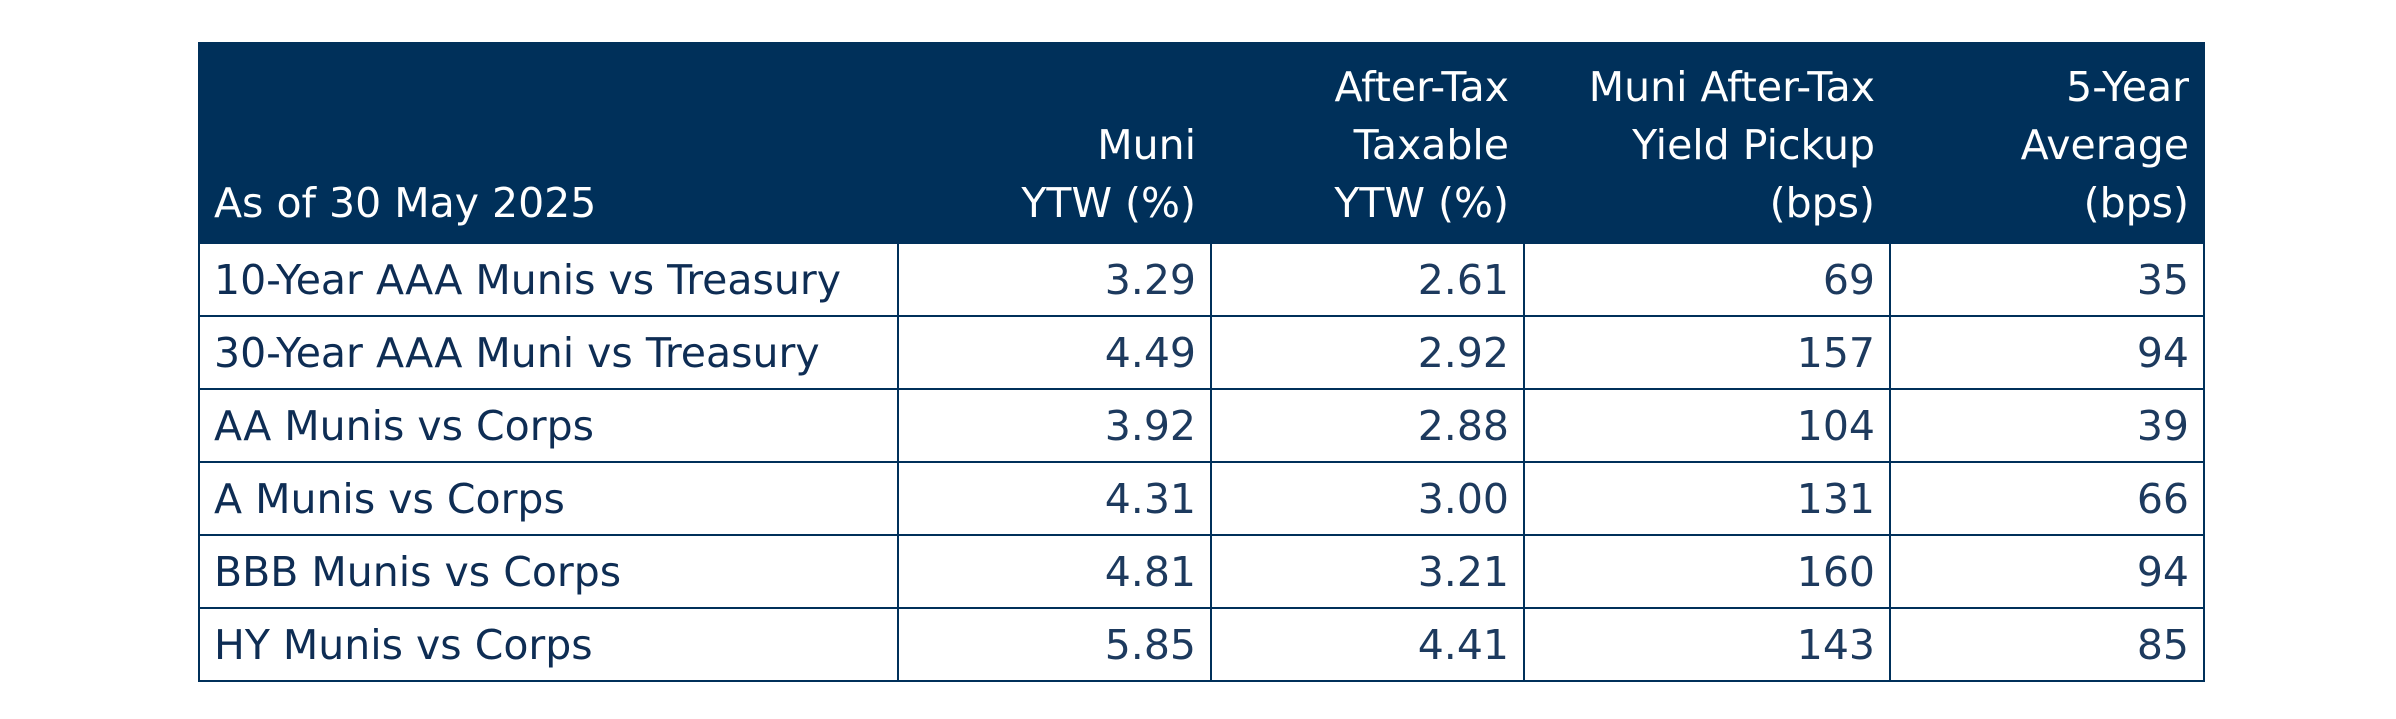  I want to click on cell-five-year-average: 35, so click(2047, 279).